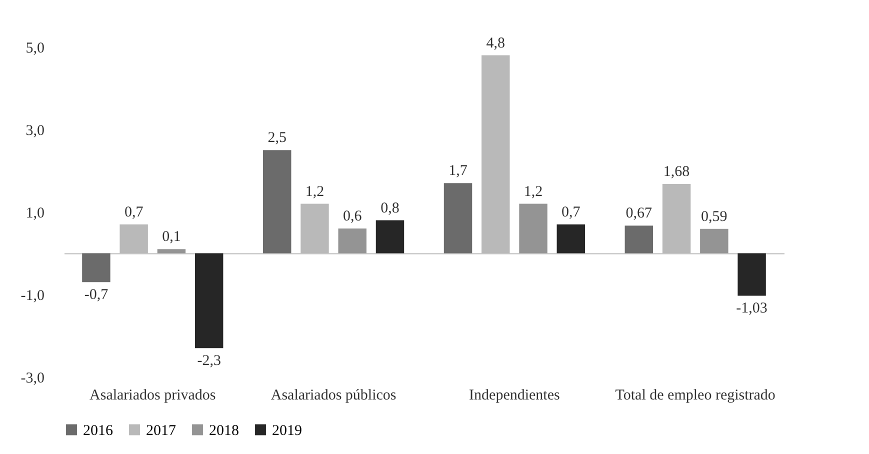 Image resolution: width=869 pixels, height=454 pixels. I want to click on data-label: -2,3, so click(209, 361).